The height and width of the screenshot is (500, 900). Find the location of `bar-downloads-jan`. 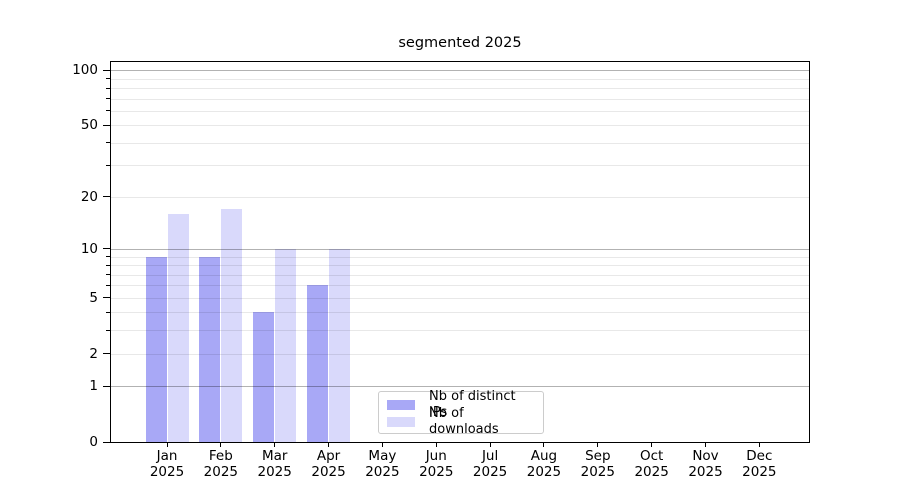

bar-downloads-jan is located at coordinates (178, 327).